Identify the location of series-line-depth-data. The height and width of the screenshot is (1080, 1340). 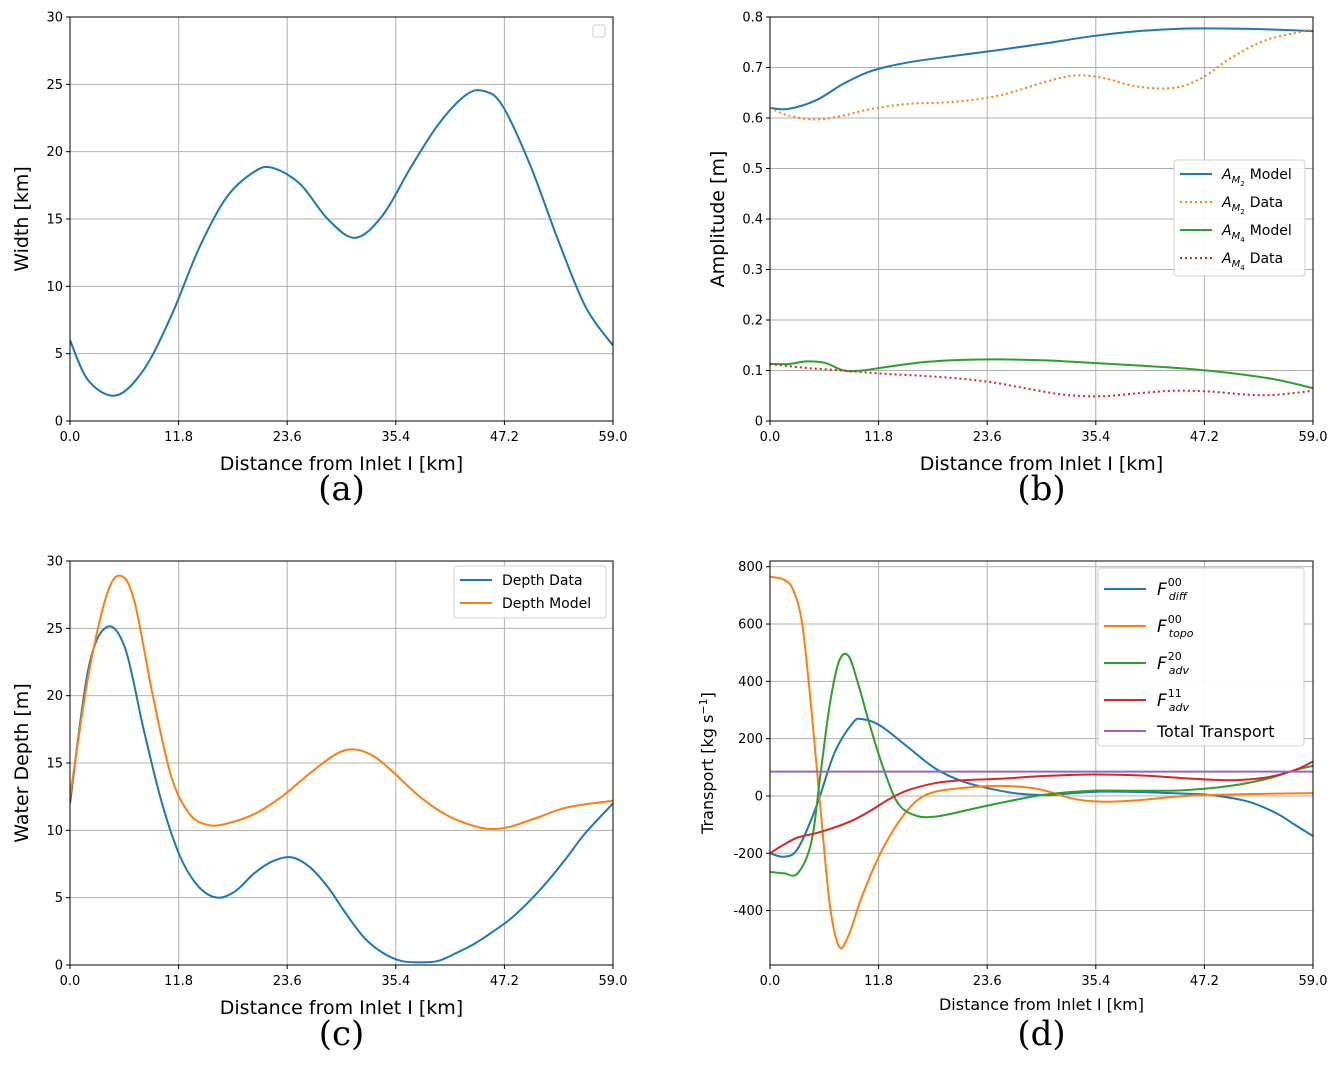
(341, 794).